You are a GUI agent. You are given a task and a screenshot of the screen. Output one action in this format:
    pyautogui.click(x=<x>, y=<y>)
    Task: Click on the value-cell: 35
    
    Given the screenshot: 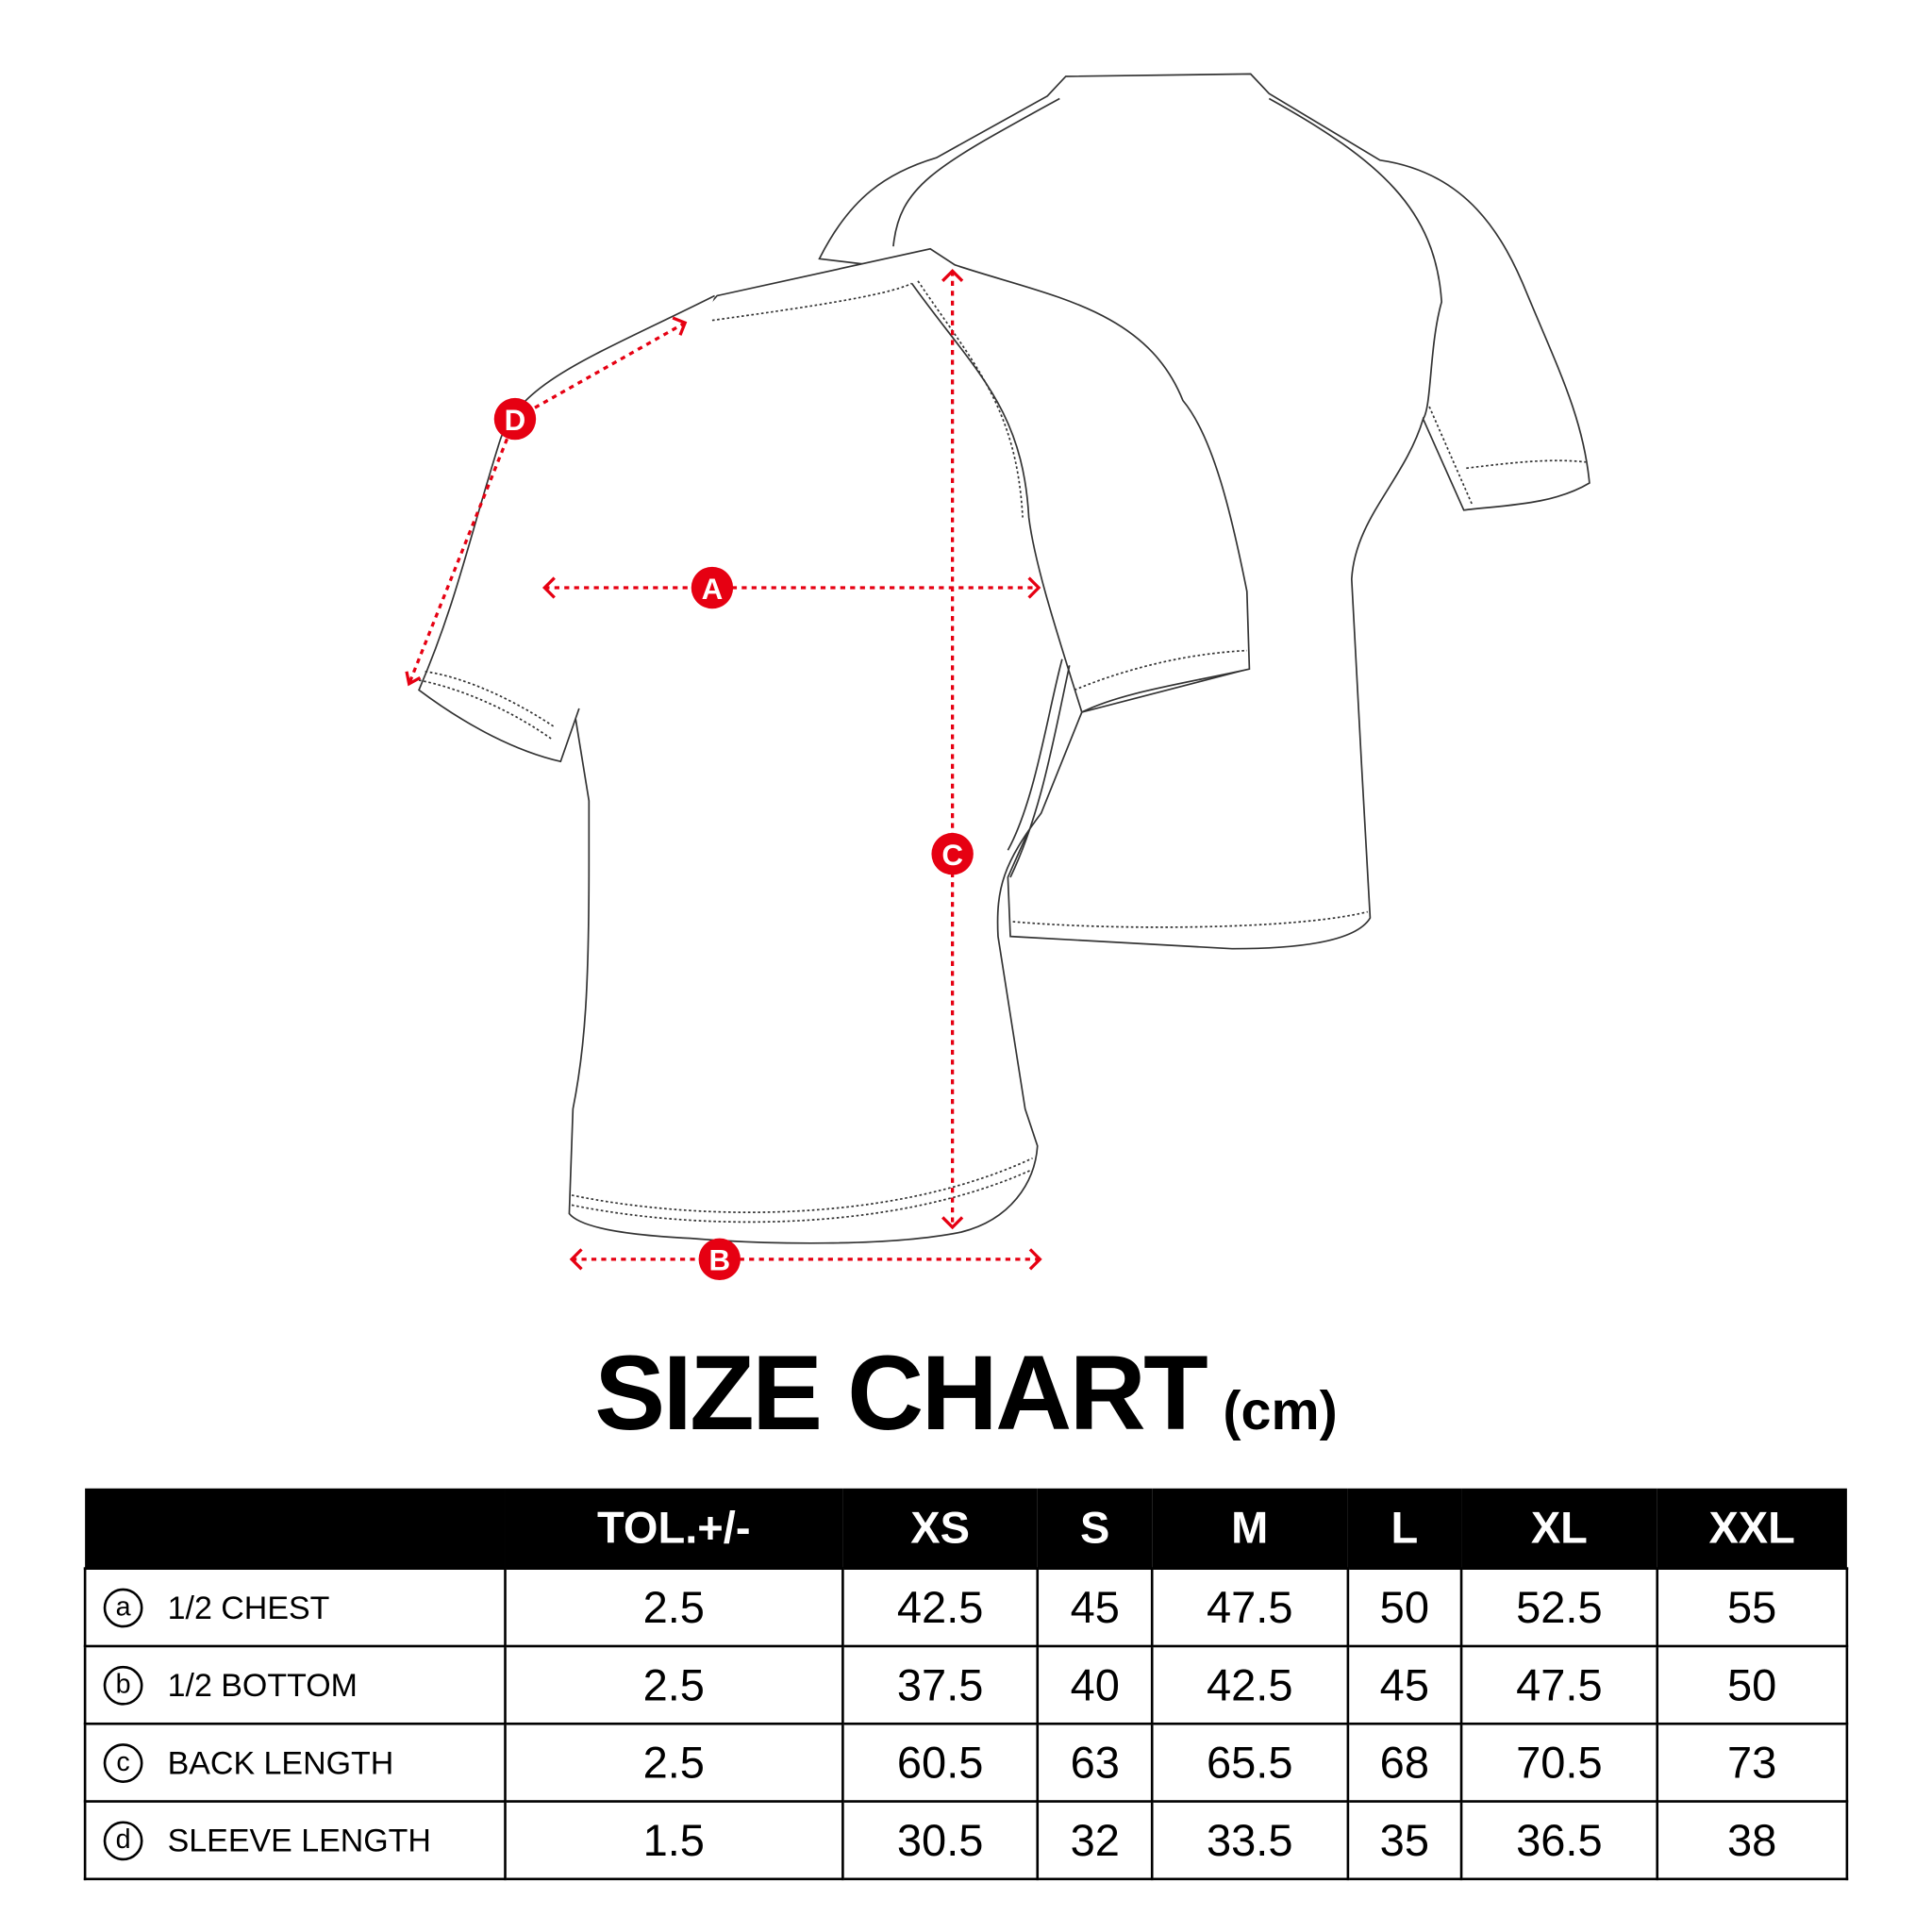 What is the action you would take?
    pyautogui.click(x=1405, y=1841)
    